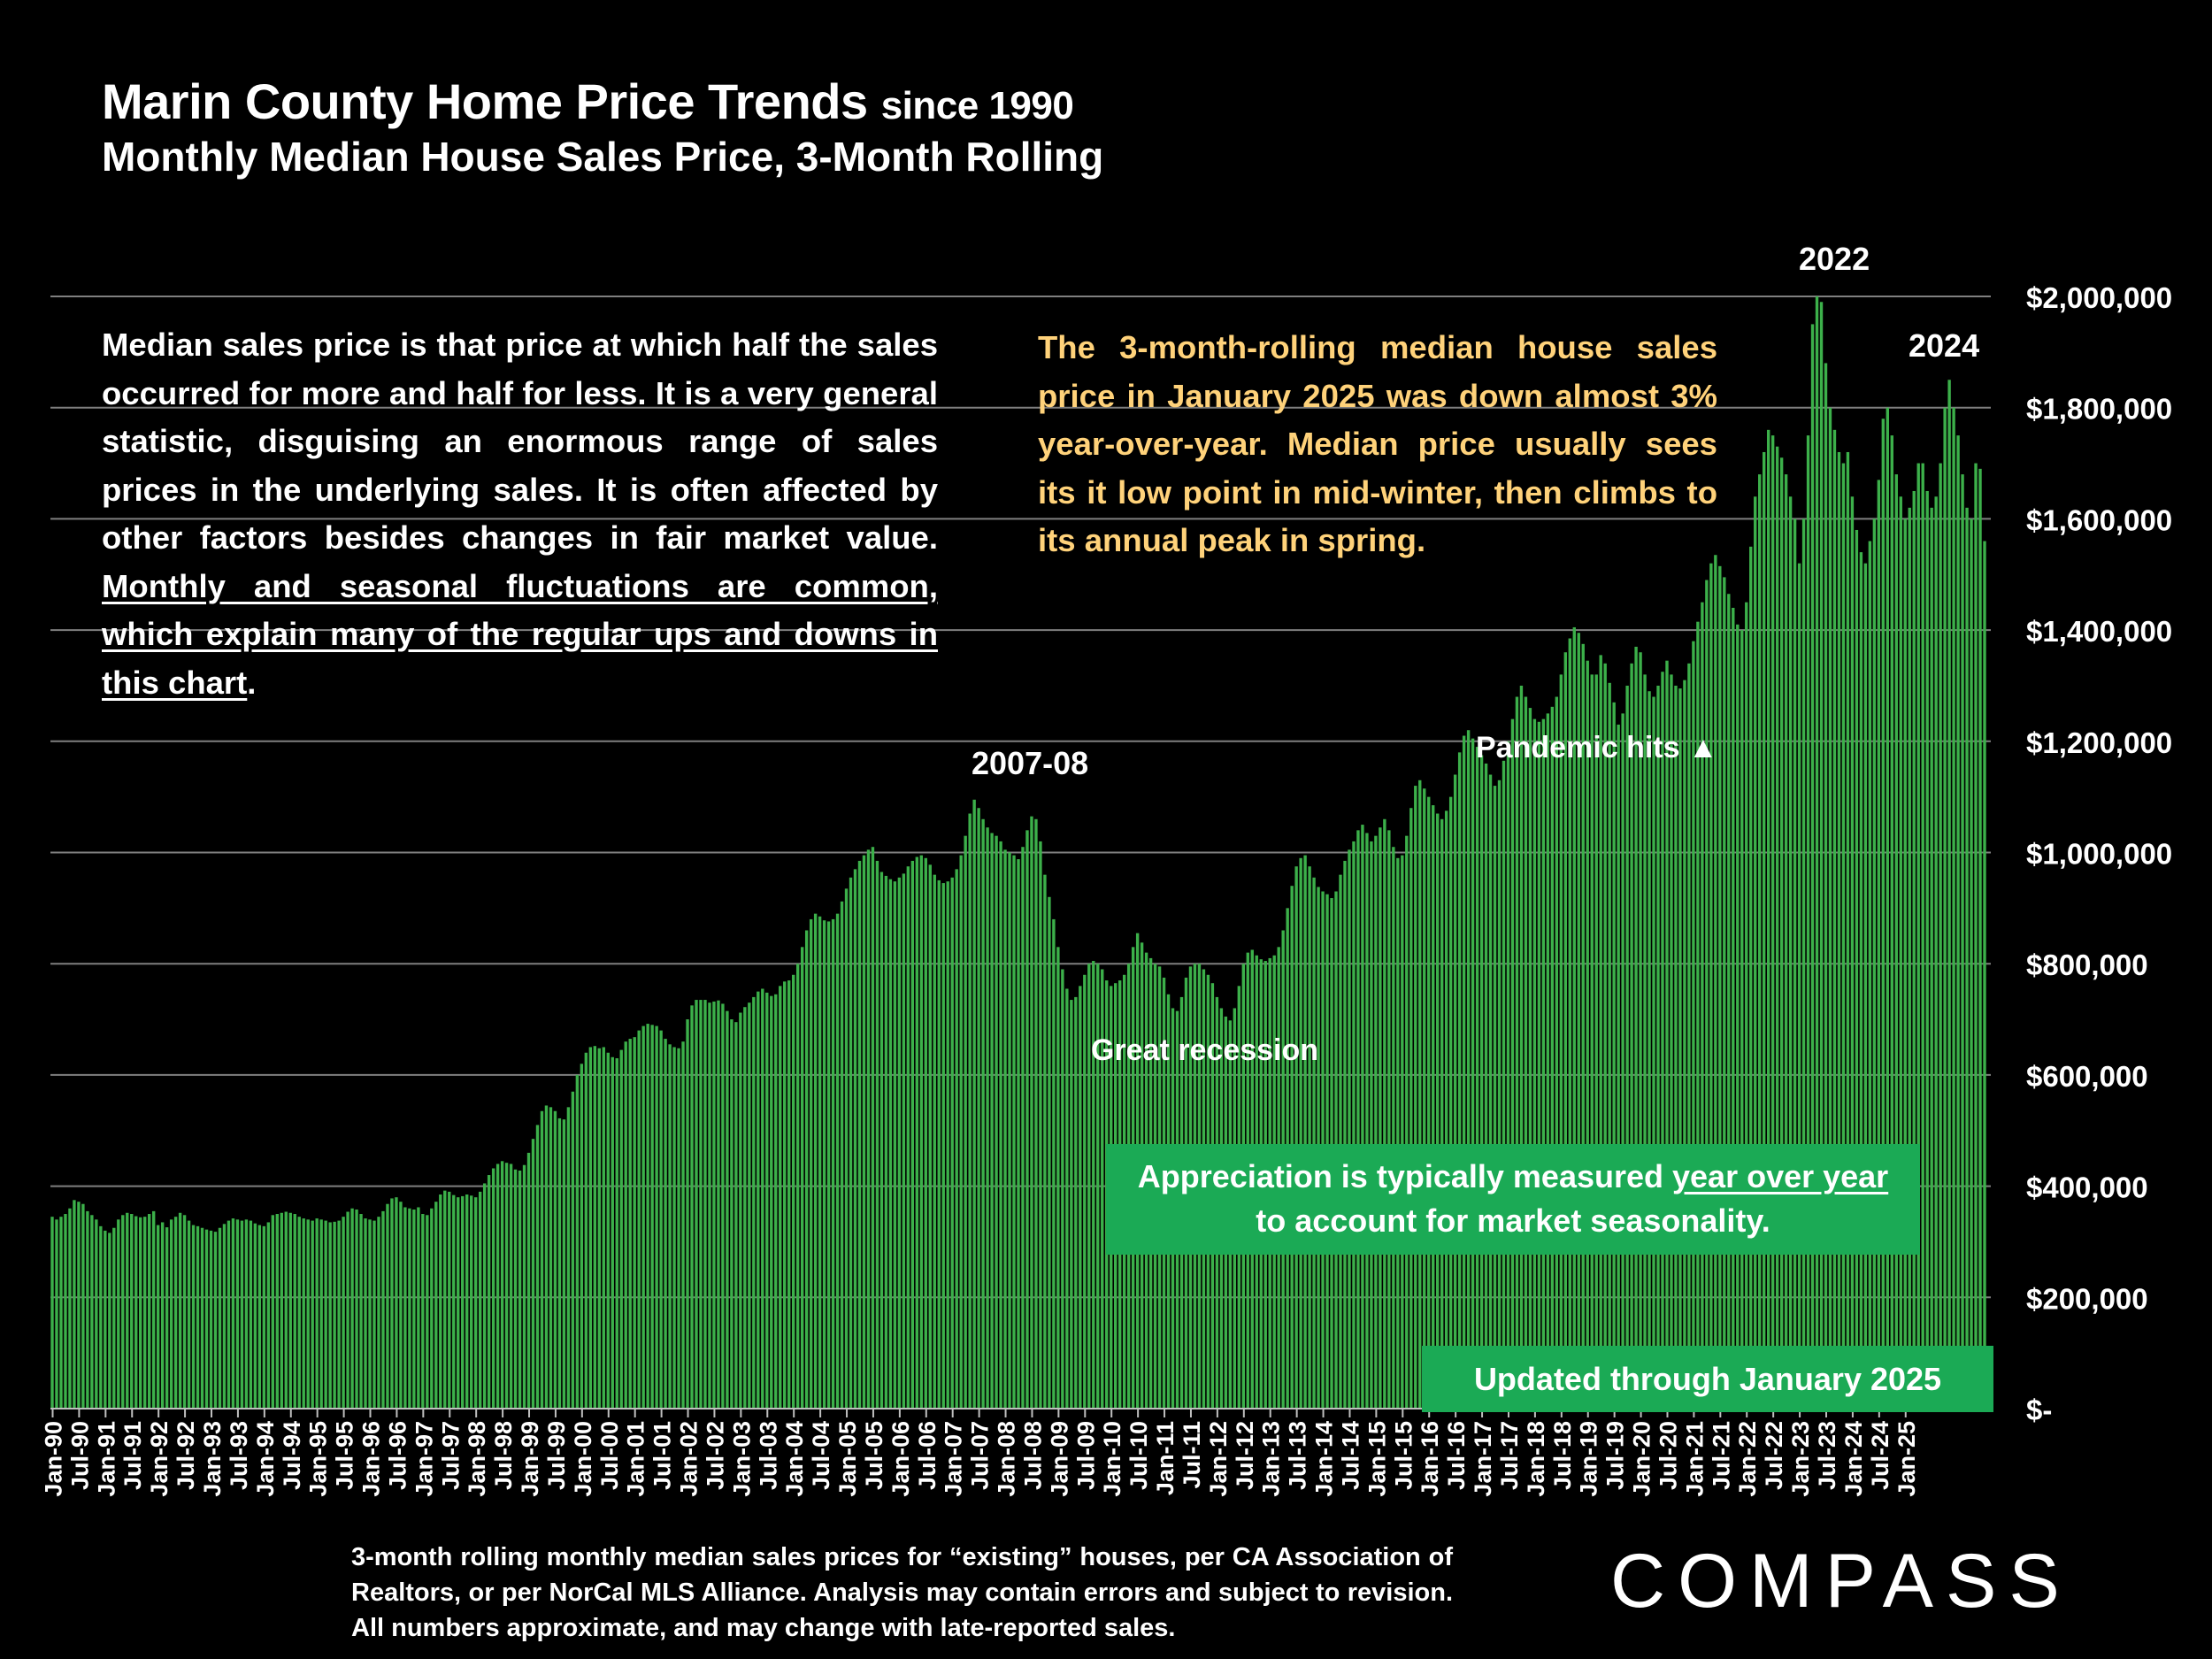 The height and width of the screenshot is (1659, 2212). Describe the element at coordinates (690, 1459) in the screenshot. I see `x-tick-label: Jan-02` at that location.